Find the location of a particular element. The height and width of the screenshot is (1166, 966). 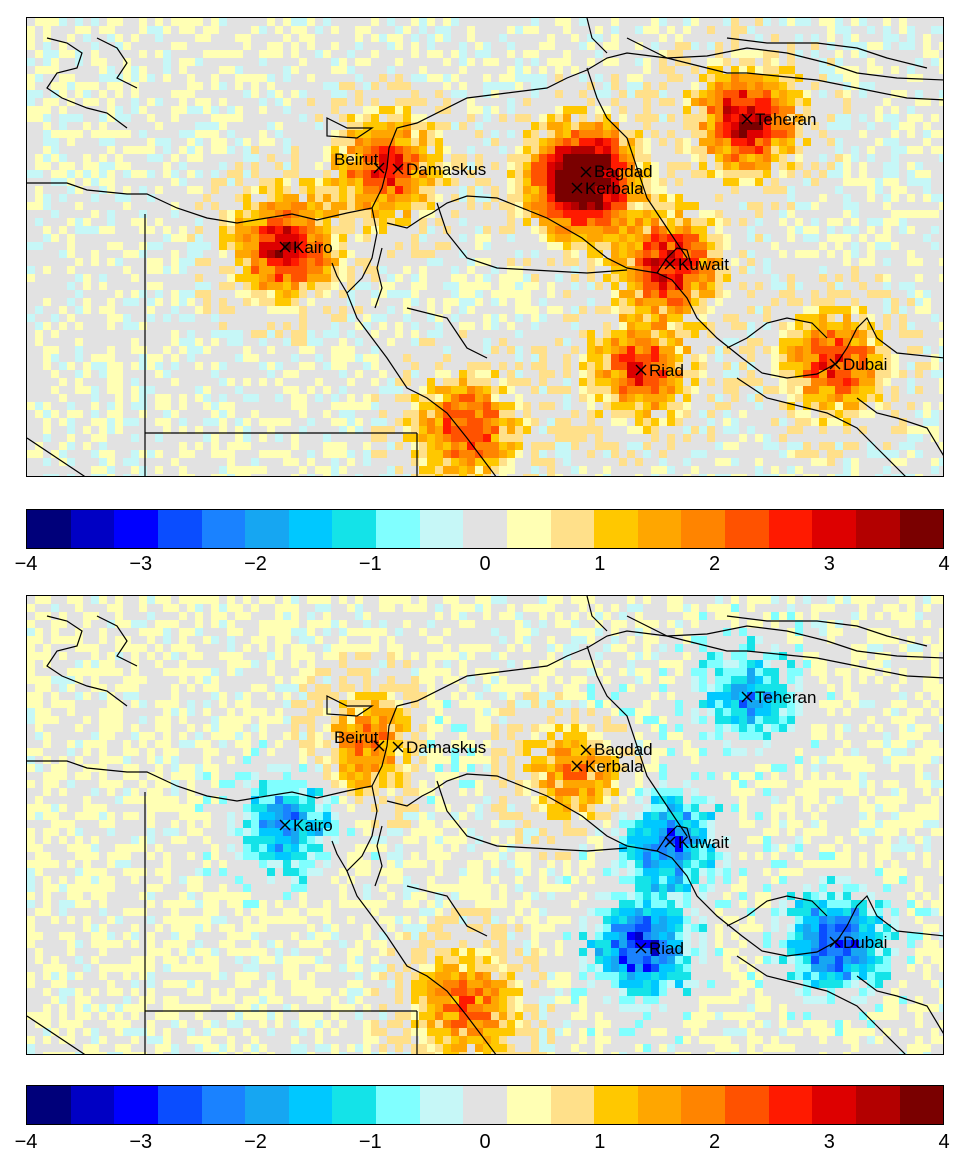

city-marker-riad: Riad is located at coordinates (659, 948).